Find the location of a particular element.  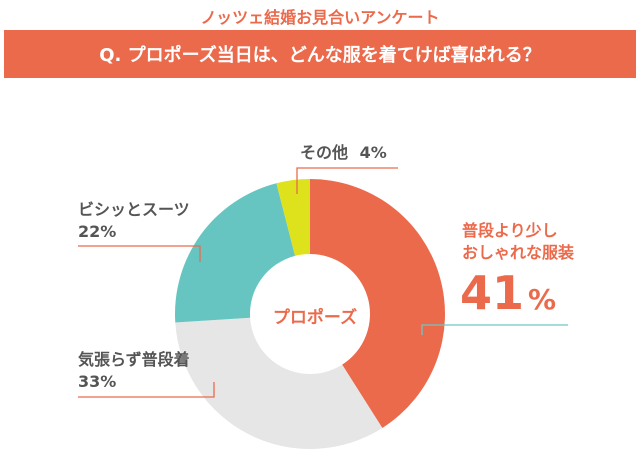

label-suit-name: ビシッとスーツ is located at coordinates (134, 209).